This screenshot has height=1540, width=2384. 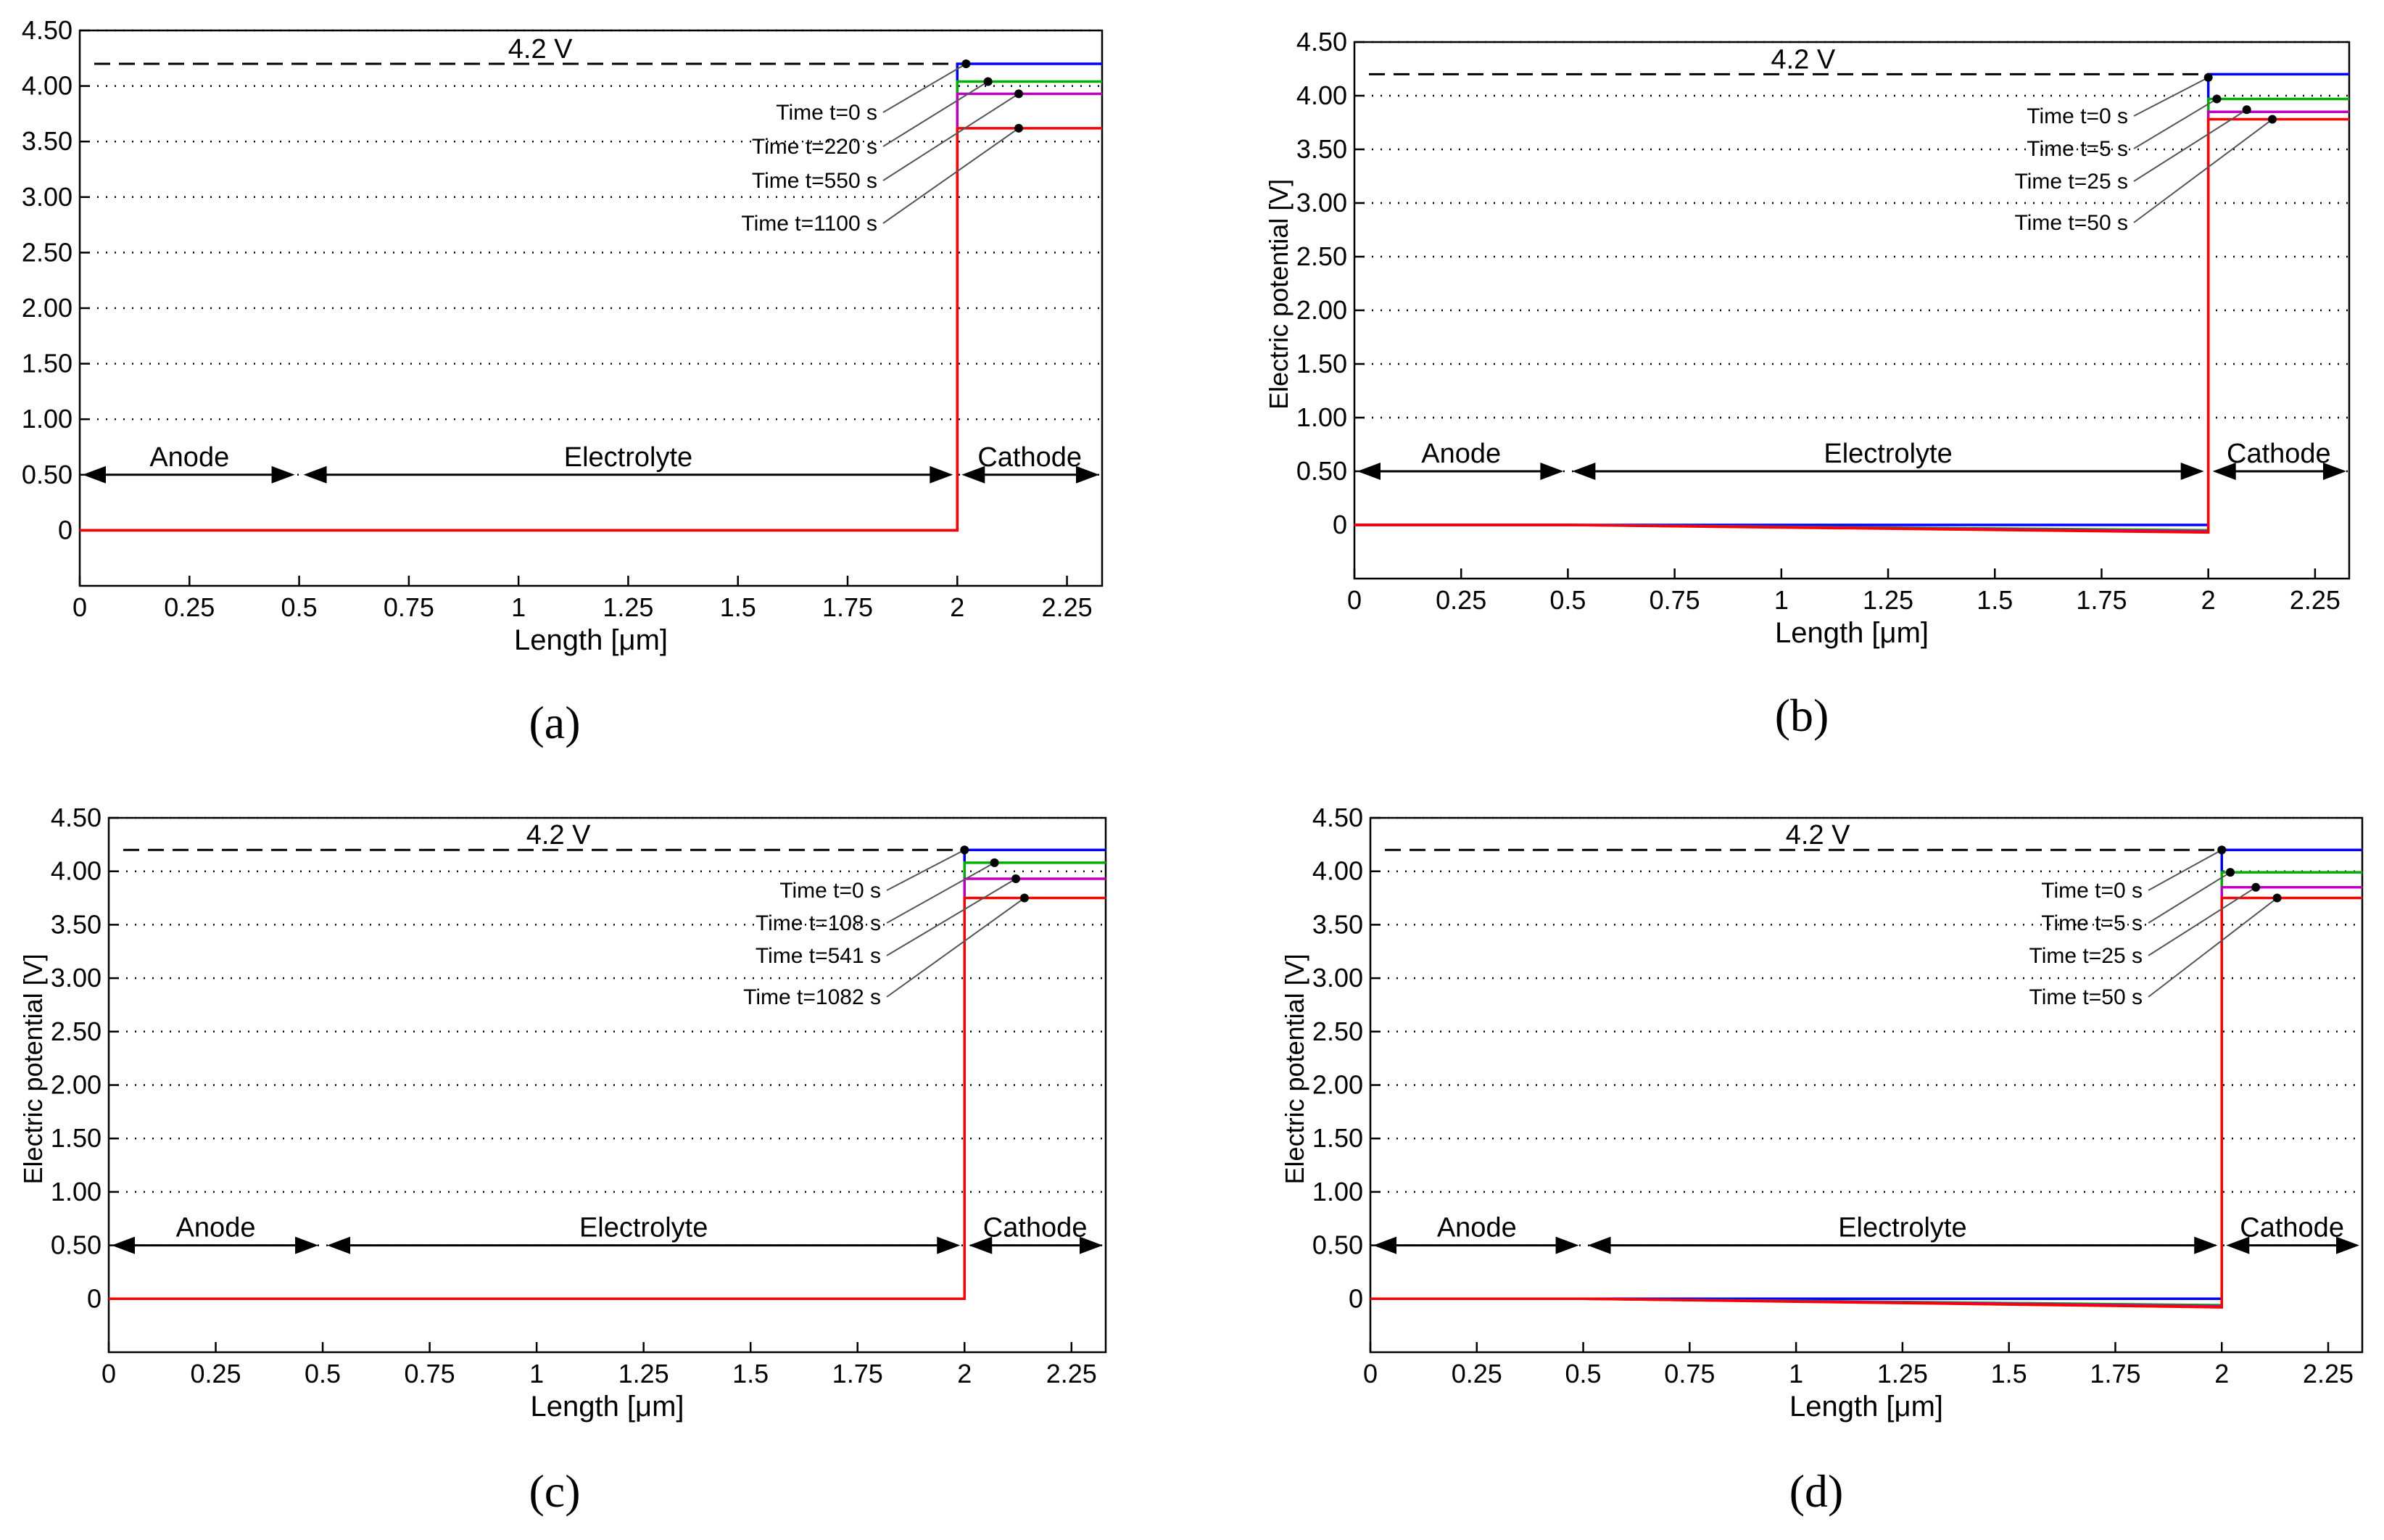 I want to click on x-tick-label: 2.25, so click(x=1071, y=1373).